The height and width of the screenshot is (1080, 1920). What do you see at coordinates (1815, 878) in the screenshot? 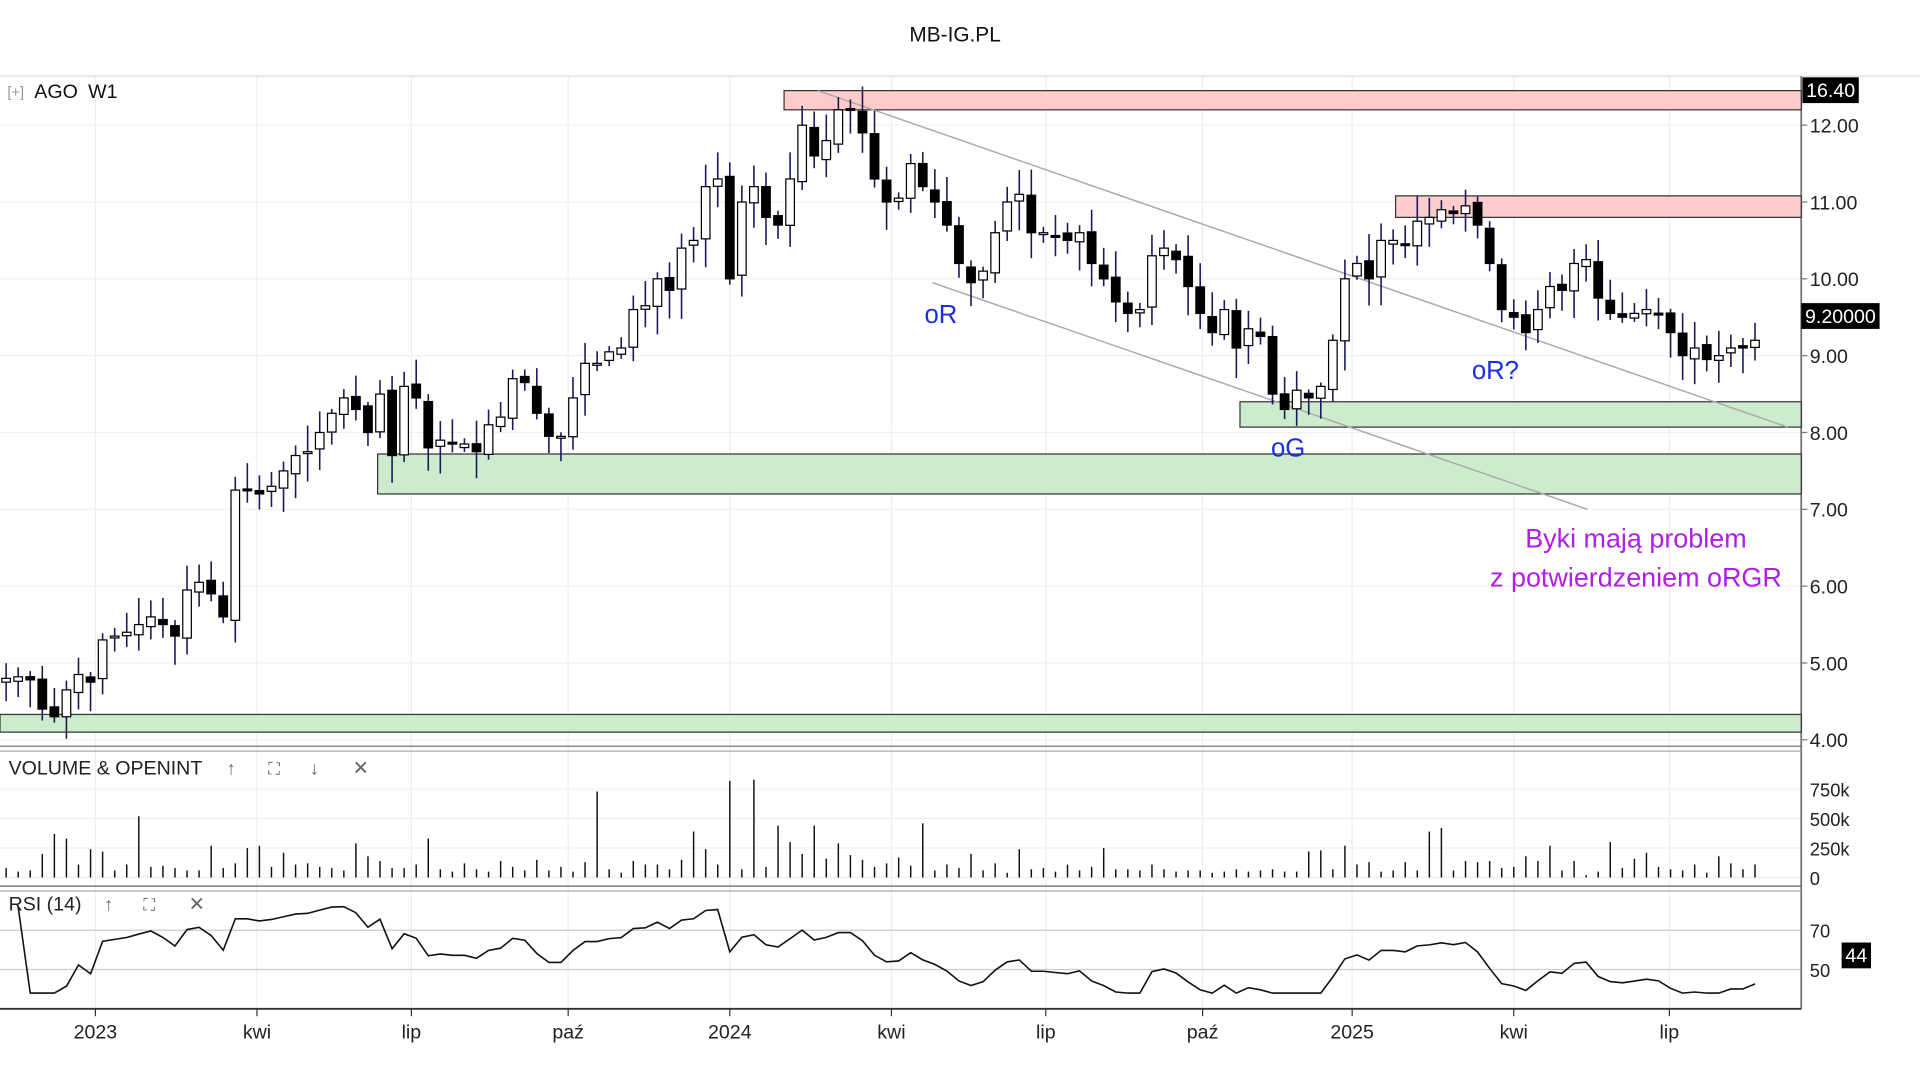
I see `volume-axis-label: 0` at bounding box center [1815, 878].